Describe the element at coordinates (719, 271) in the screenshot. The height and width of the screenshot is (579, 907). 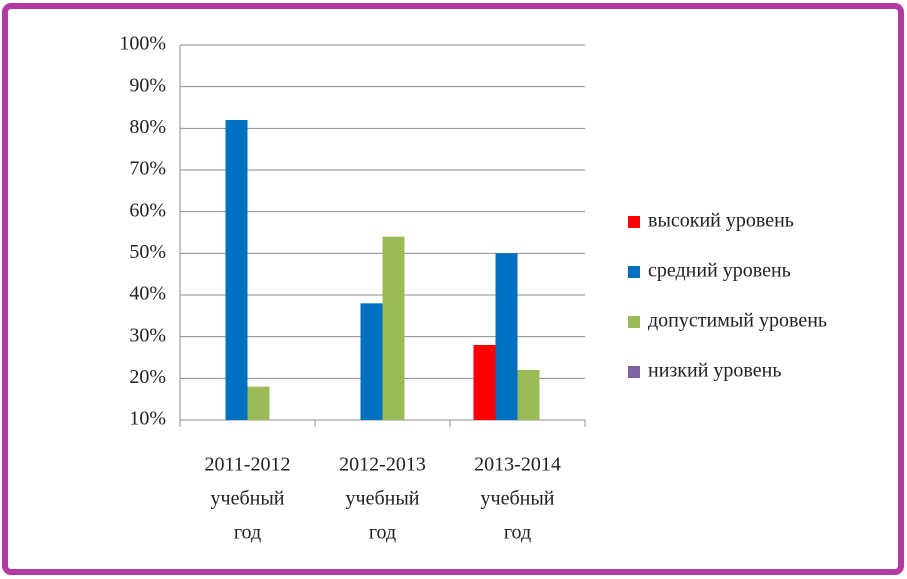
I see `legend-label: средний уровень` at that location.